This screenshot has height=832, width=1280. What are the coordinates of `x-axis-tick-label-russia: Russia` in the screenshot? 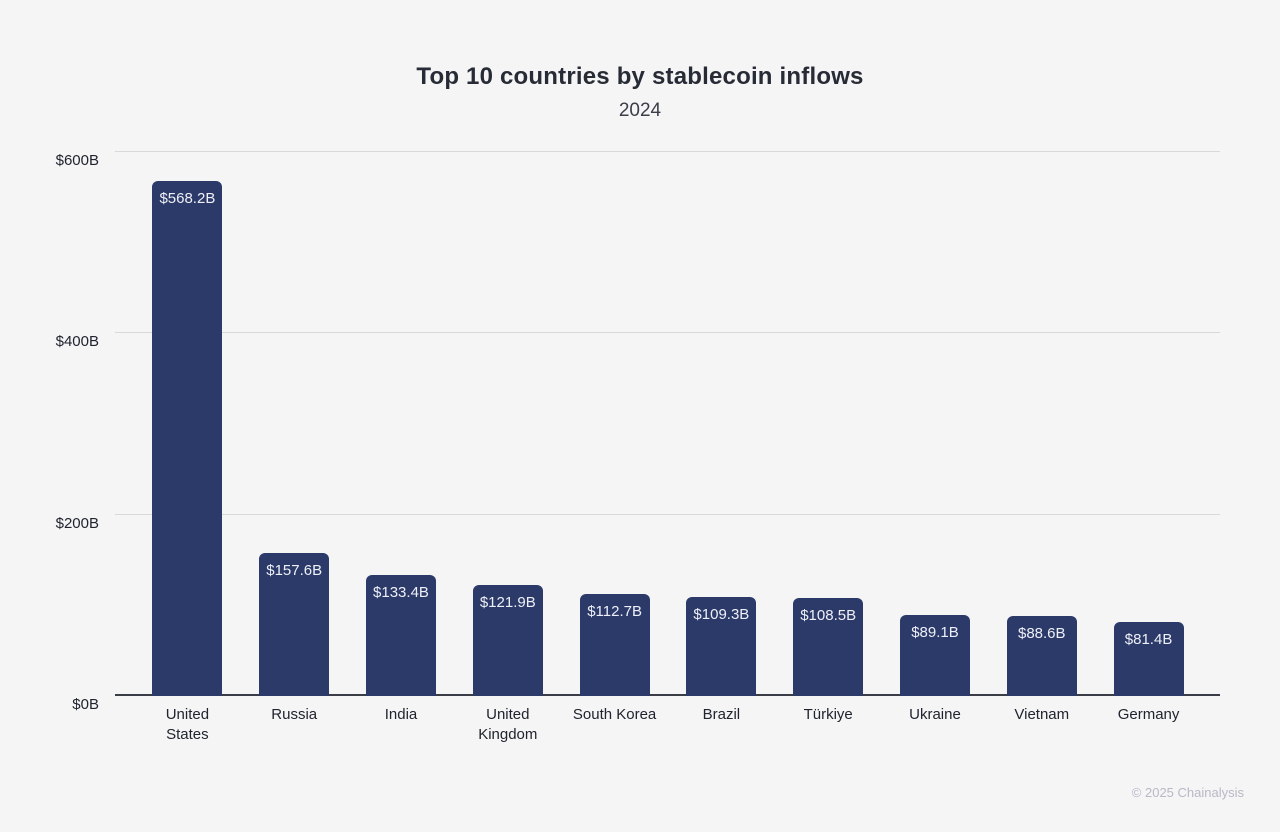 It's located at (294, 714).